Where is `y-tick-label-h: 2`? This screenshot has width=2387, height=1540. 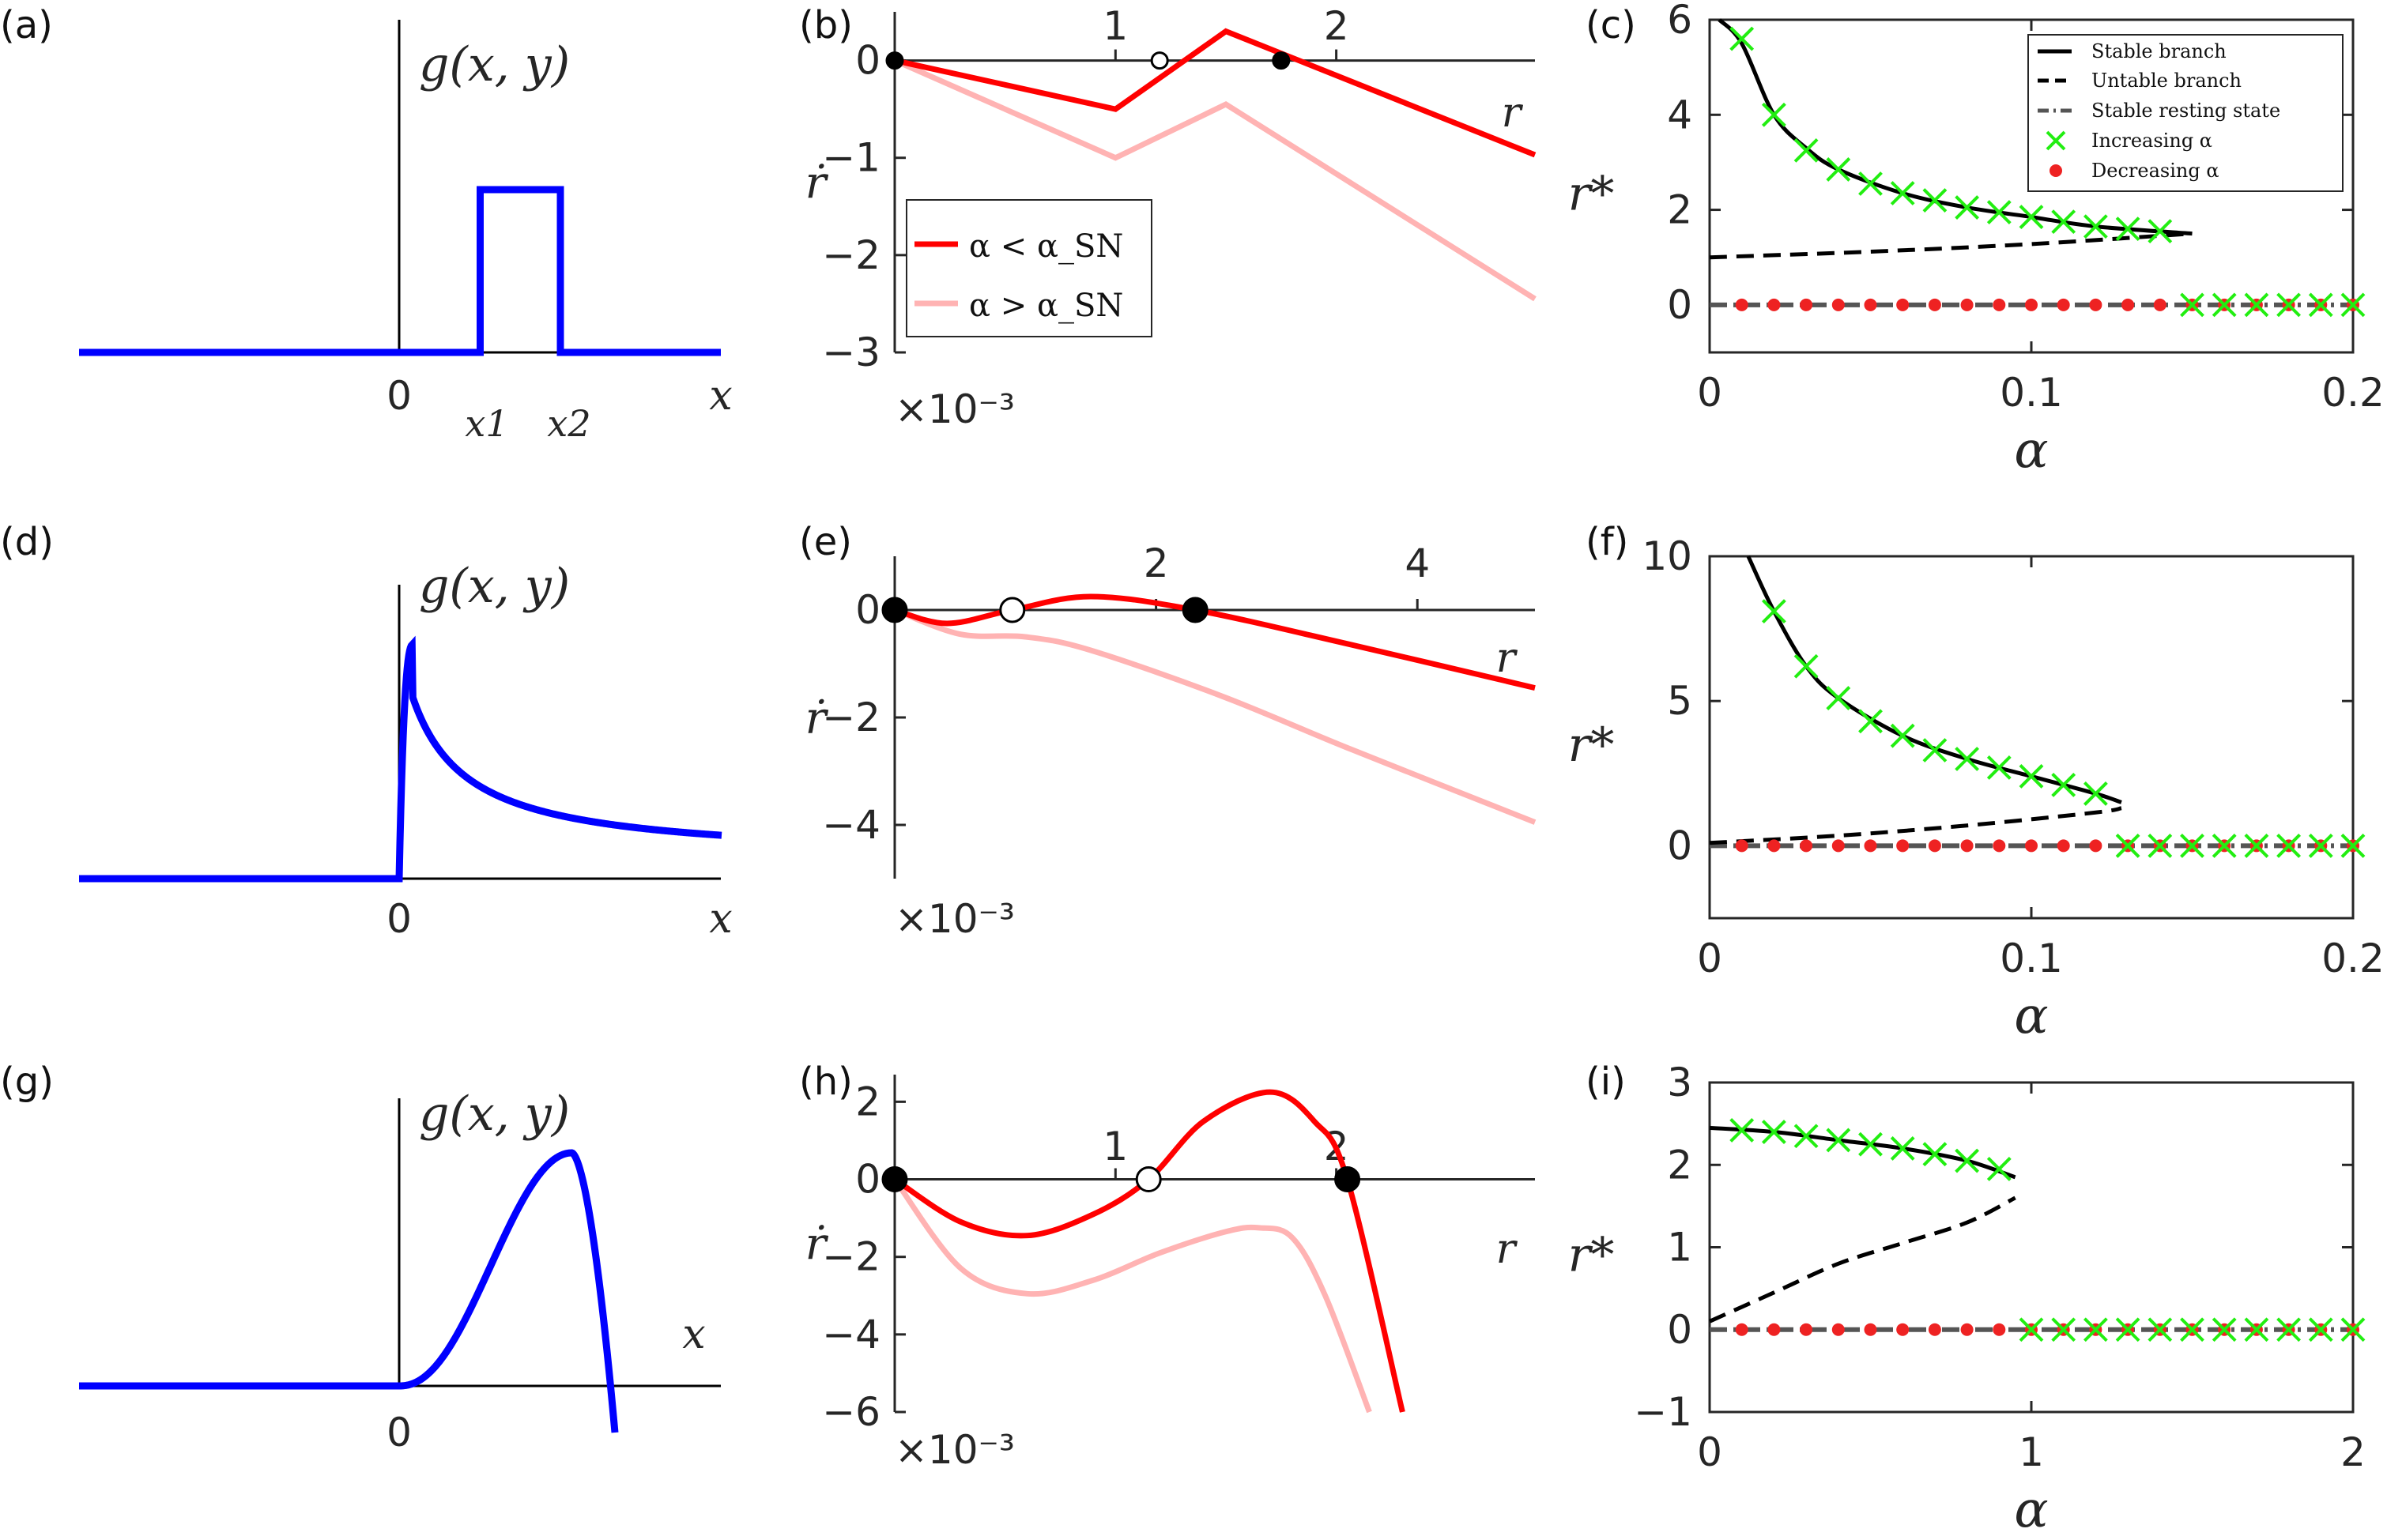
y-tick-label-h: 2 is located at coordinates (868, 1101).